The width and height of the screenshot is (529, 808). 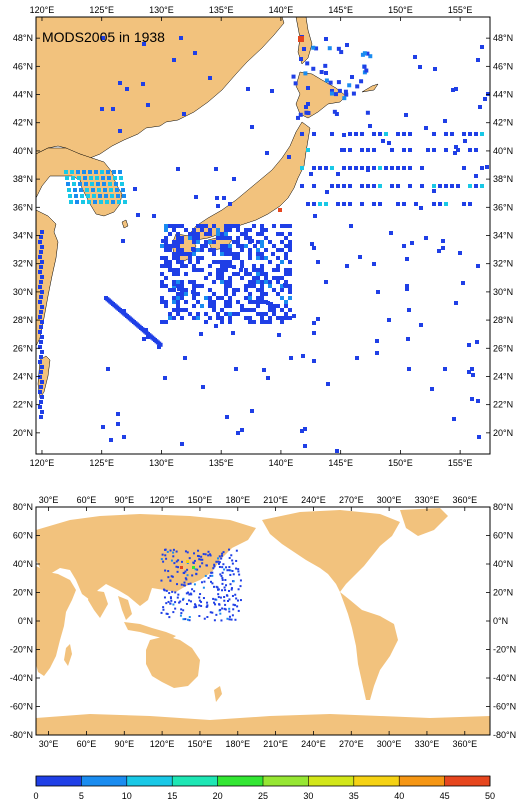 What do you see at coordinates (23, 507) in the screenshot?
I see `y-tick-label-left: 80°N` at bounding box center [23, 507].